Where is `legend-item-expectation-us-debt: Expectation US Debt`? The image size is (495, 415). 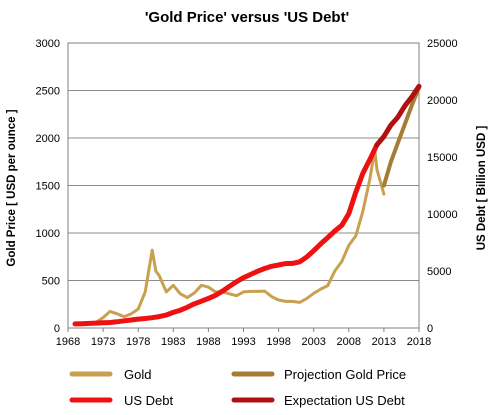
legend-item-expectation-us-debt: Expectation US Debt is located at coordinates (318, 400).